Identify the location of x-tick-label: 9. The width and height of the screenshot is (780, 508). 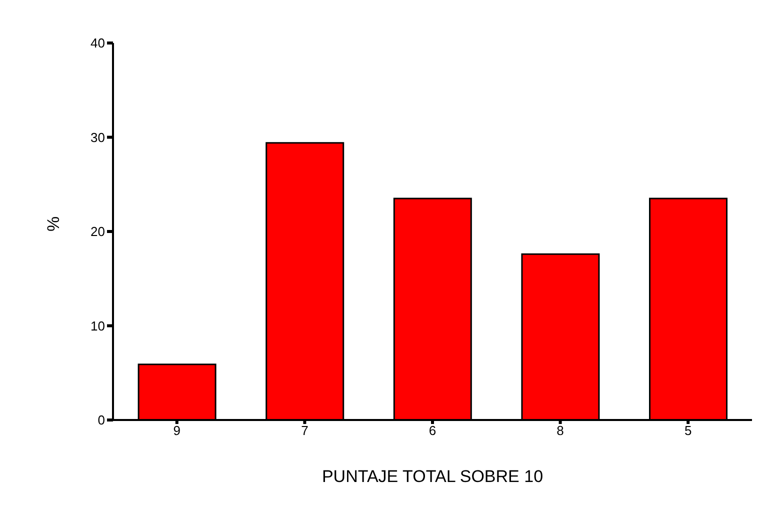
(177, 430).